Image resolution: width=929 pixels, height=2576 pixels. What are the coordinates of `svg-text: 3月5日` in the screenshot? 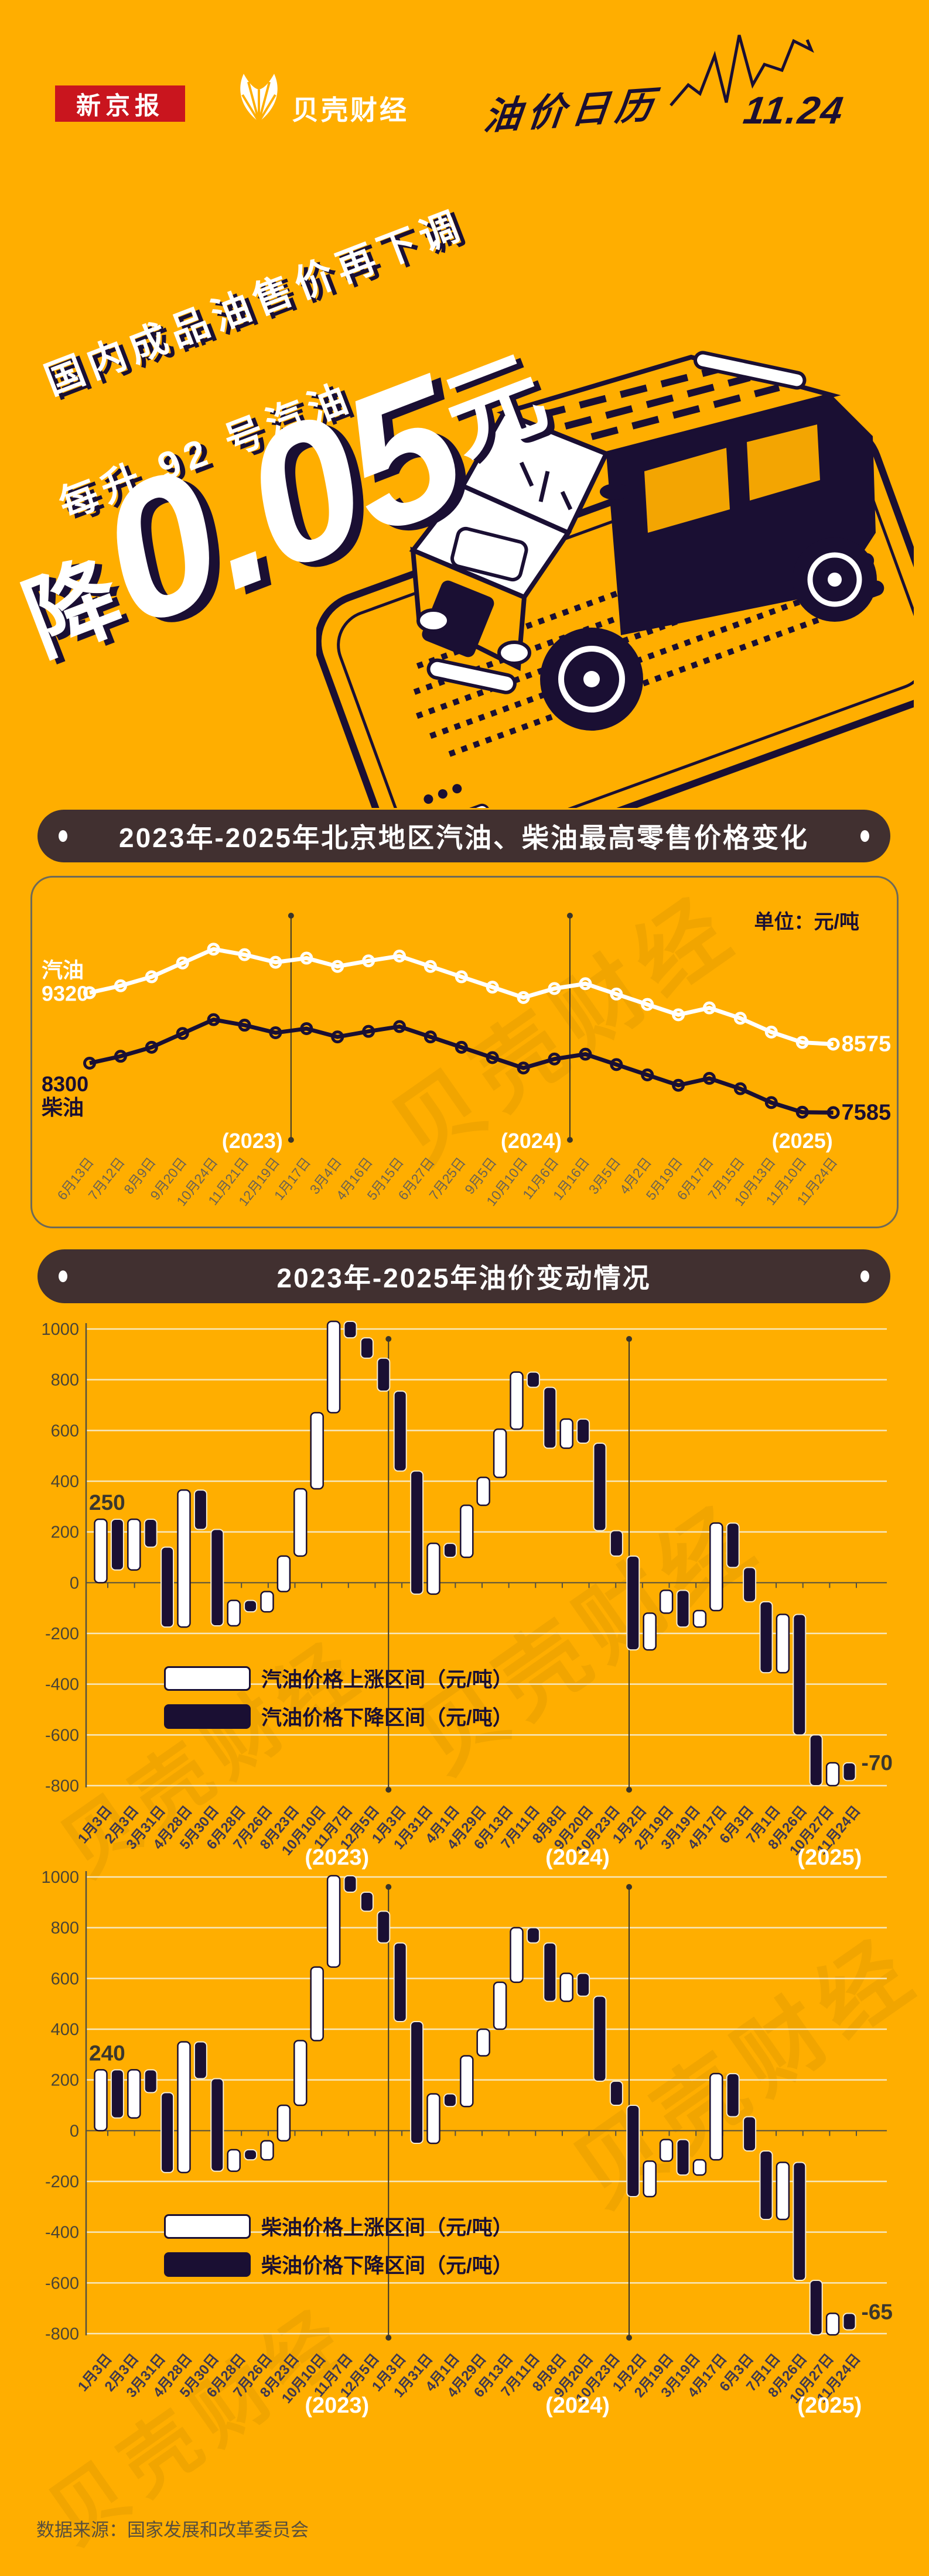 It's located at (605, 1176).